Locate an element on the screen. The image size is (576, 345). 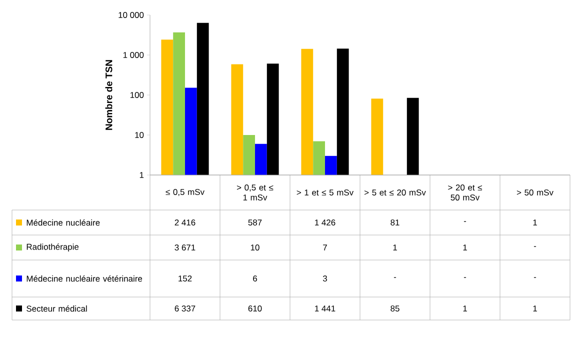
y-axis-title: Nombre de TSN is located at coordinates (108, 95).